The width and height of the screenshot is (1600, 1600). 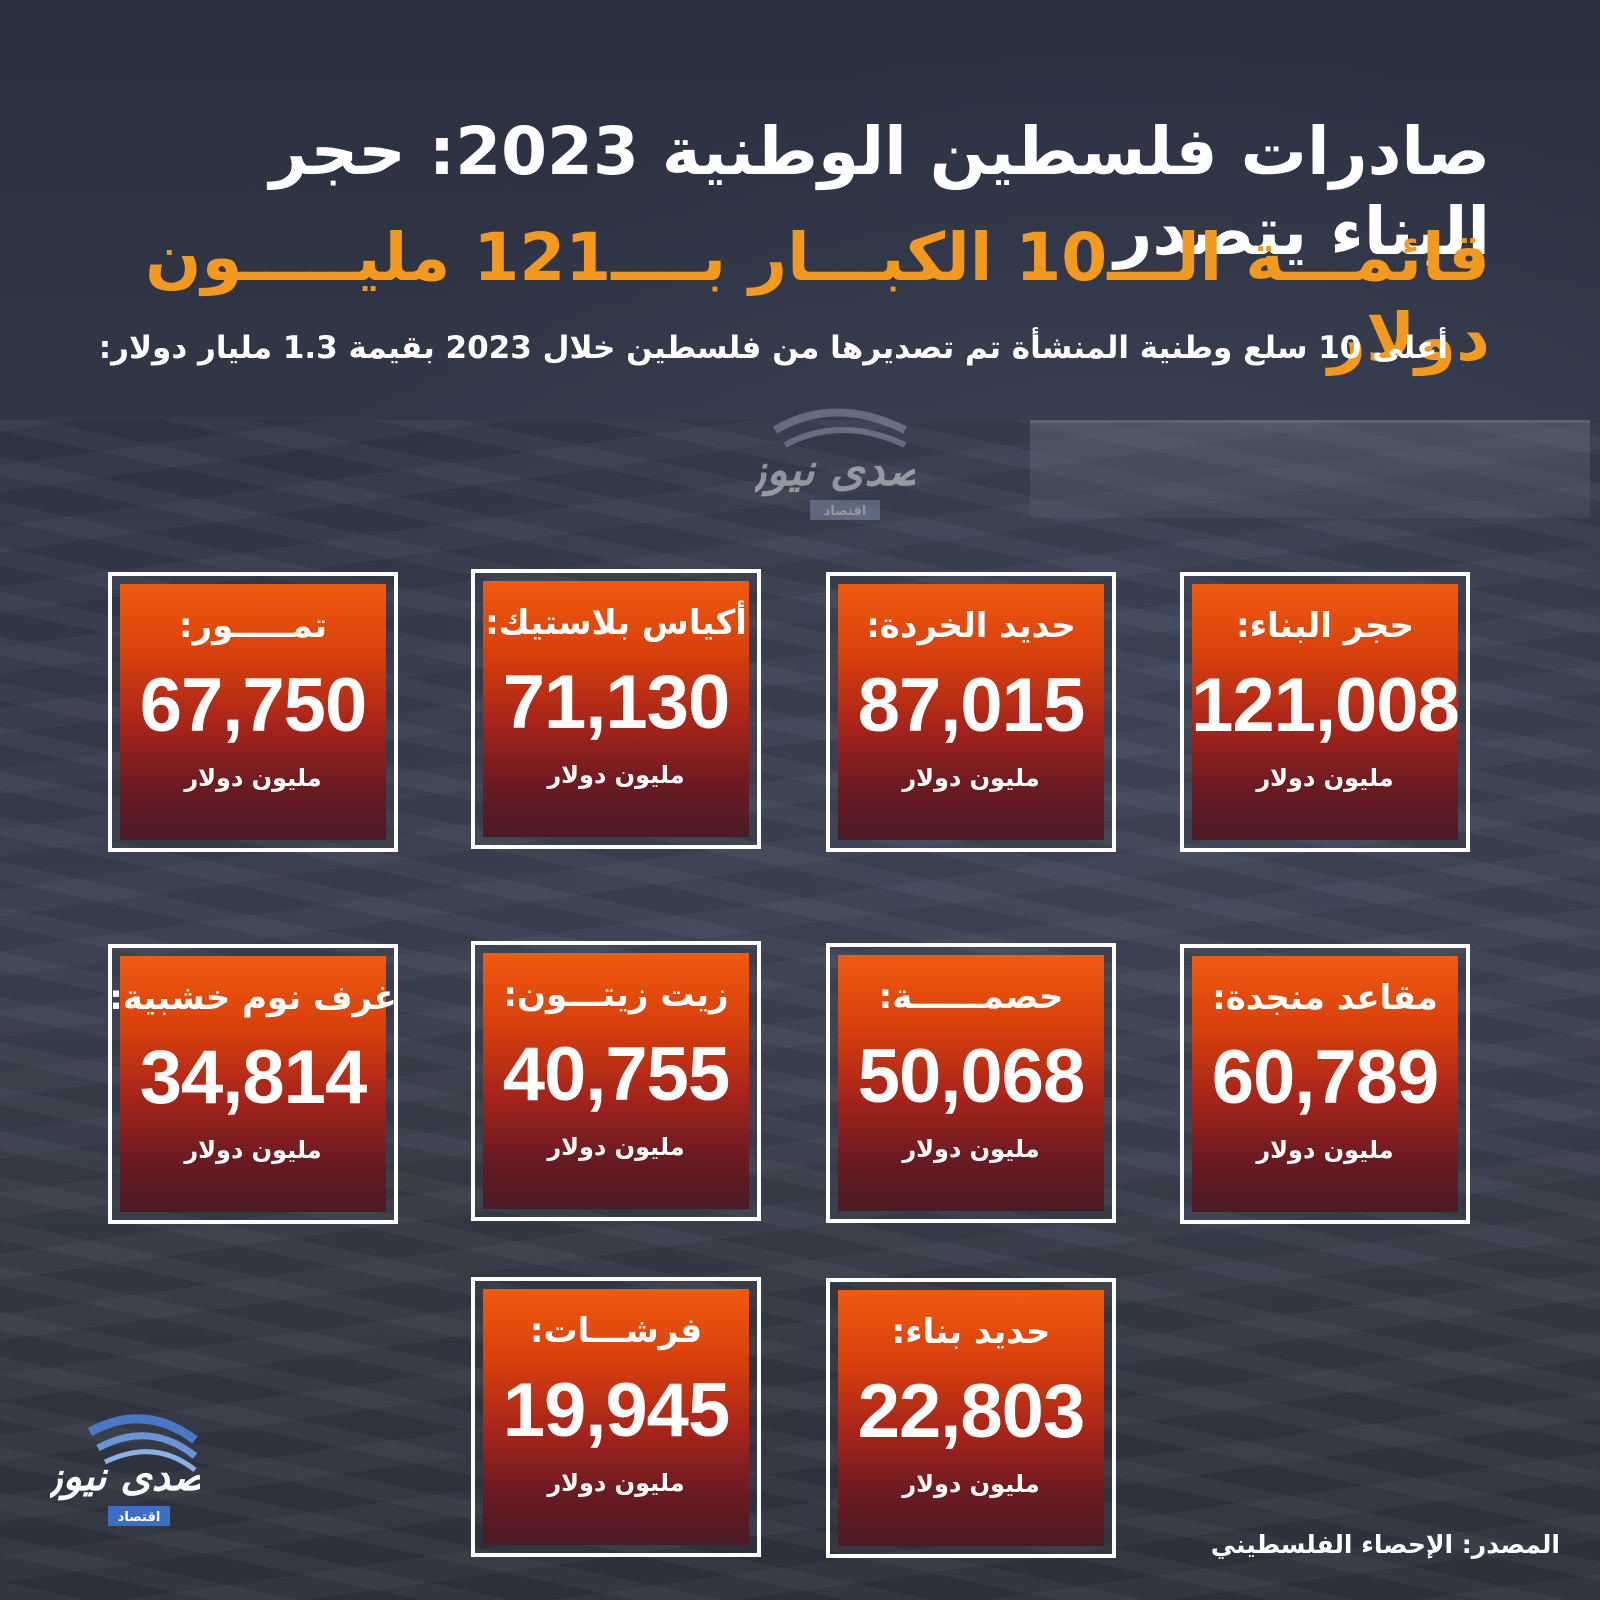 I want to click on card-label: تمـــــور:, so click(x=253, y=626).